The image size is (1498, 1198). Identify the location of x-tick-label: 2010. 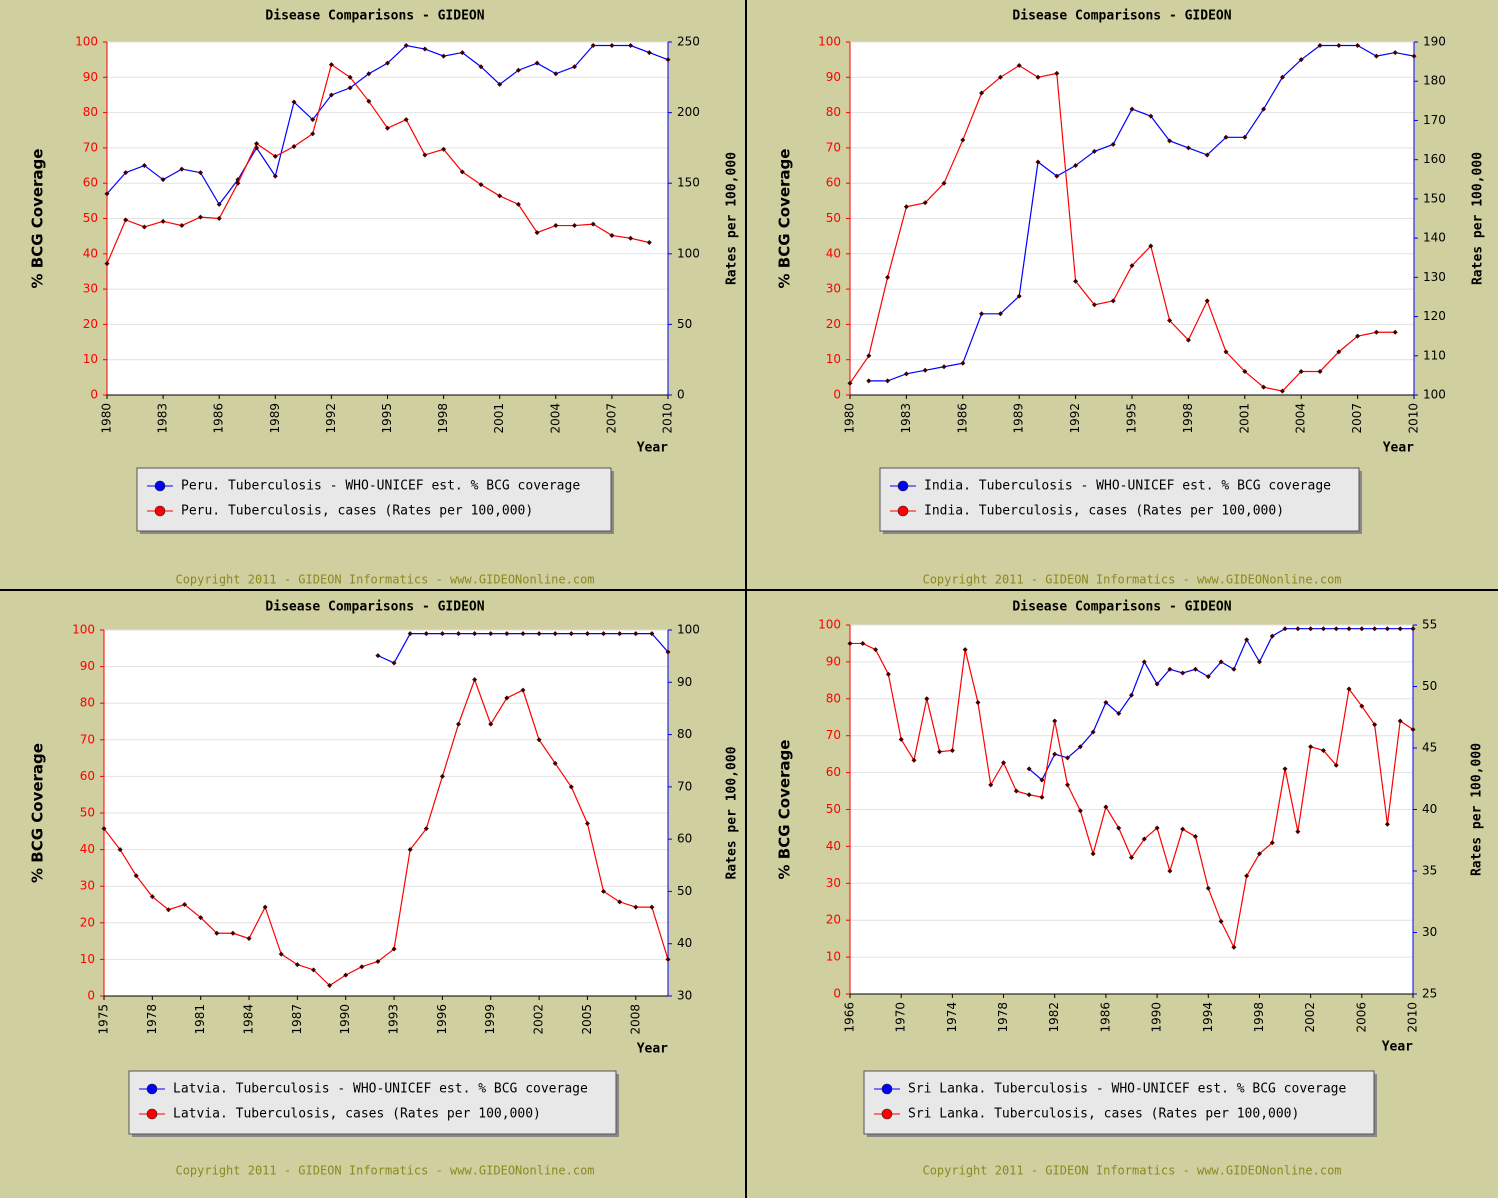
(1413, 1017).